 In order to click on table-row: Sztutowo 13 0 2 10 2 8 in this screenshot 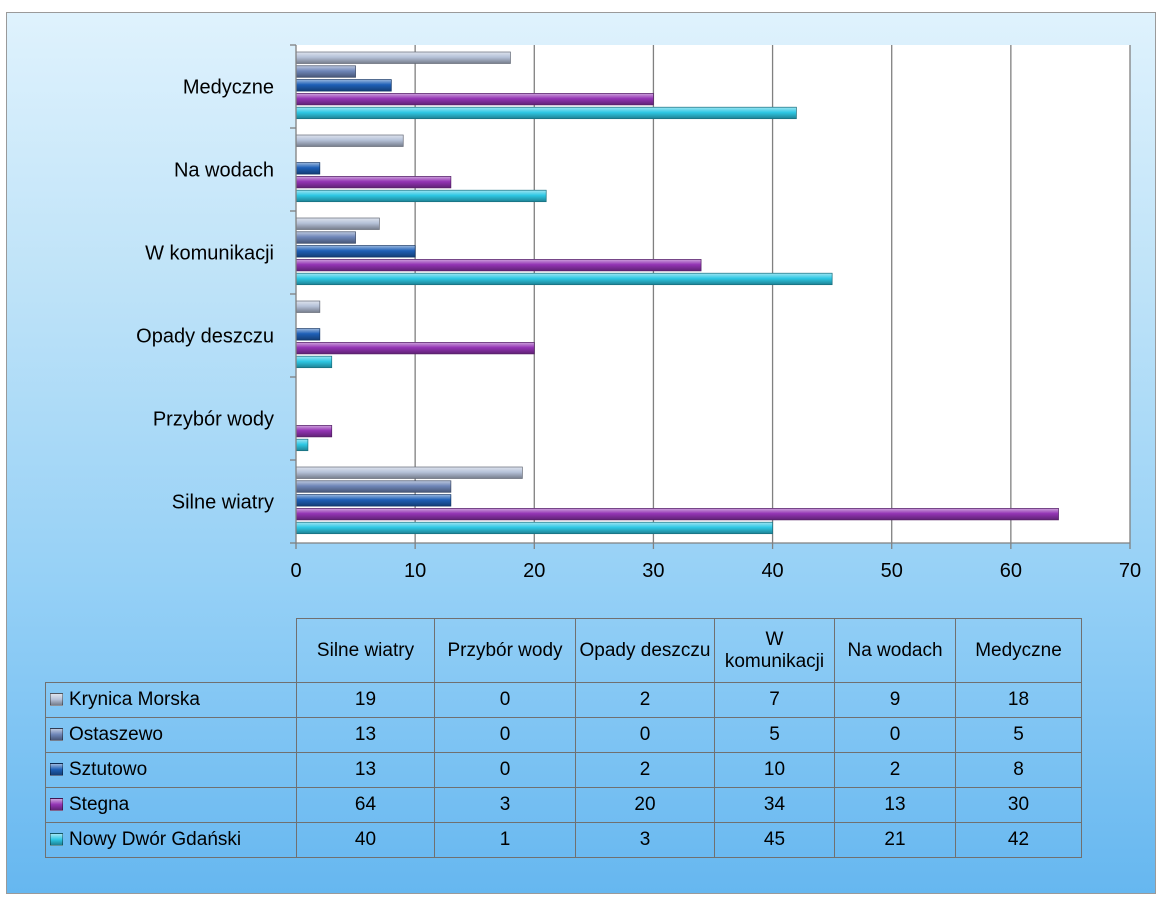, I will do `click(564, 770)`.